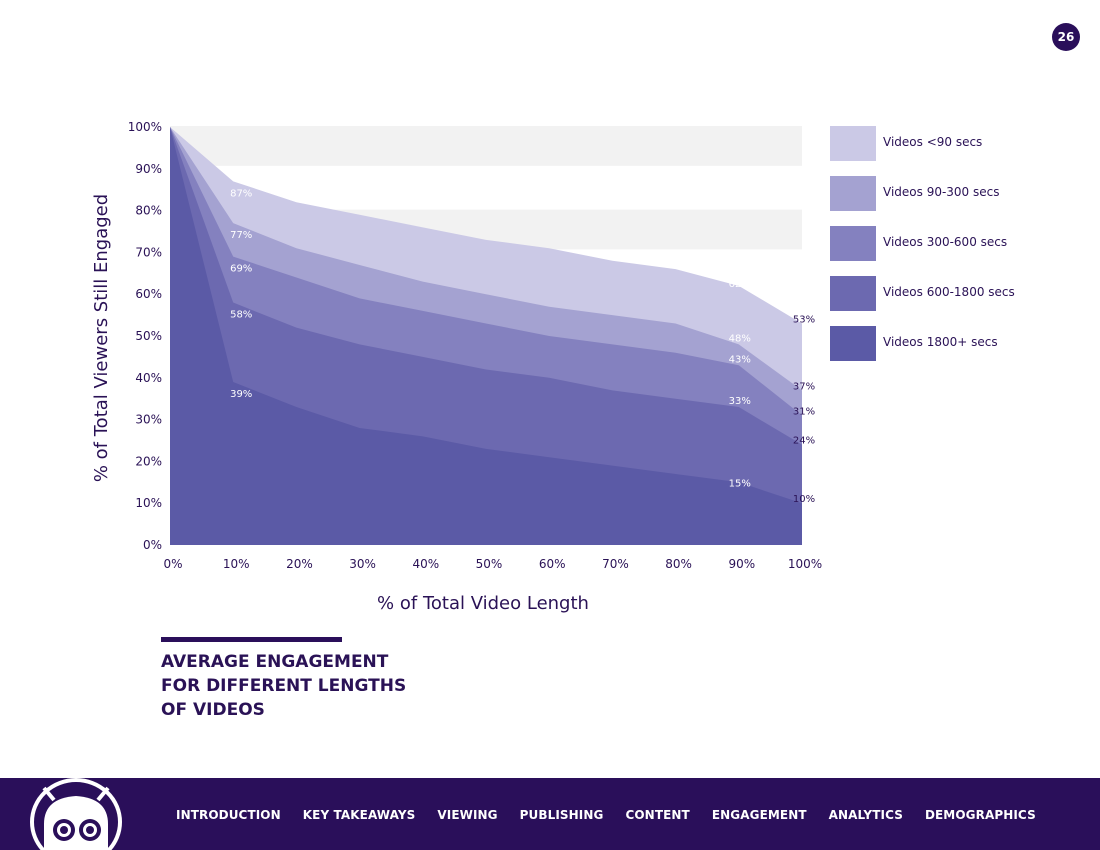 The width and height of the screenshot is (1100, 850). Describe the element at coordinates (251, 639) in the screenshot. I see `caption-accent-bar` at that location.